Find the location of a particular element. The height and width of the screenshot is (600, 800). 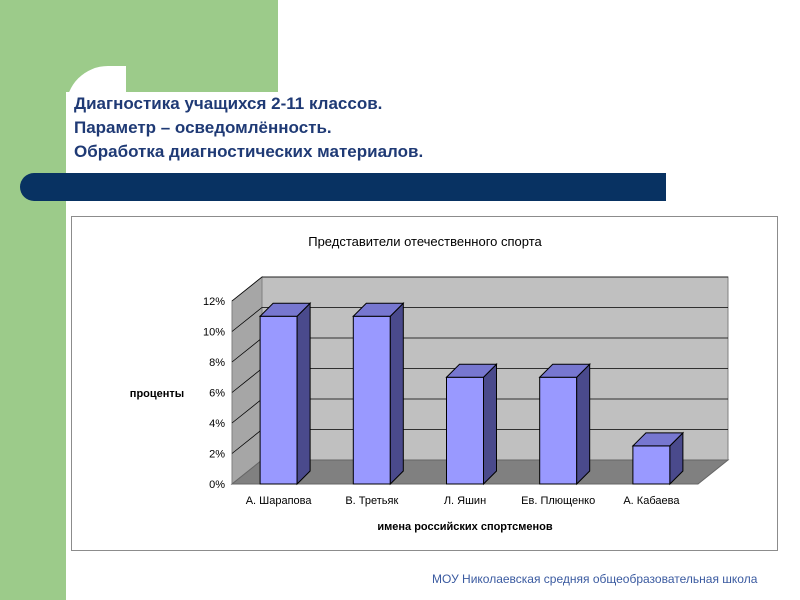

y-tick-label: 6% is located at coordinates (217, 394).